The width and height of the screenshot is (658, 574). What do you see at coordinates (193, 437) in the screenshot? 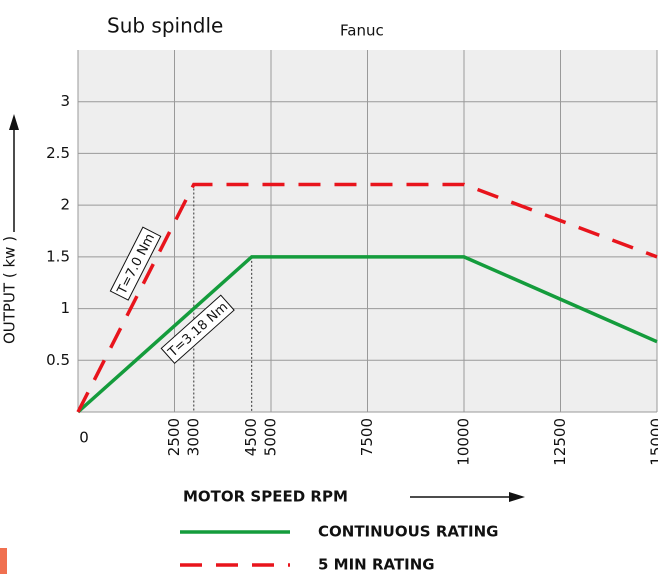
I see `x-tick-label: 3000` at bounding box center [193, 437].